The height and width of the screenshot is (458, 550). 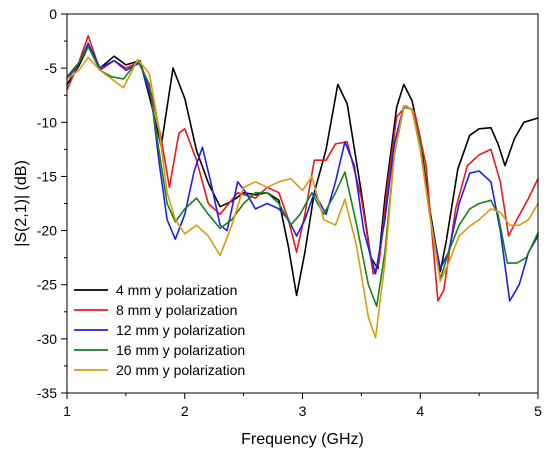 What do you see at coordinates (420, 411) in the screenshot?
I see `x-tick-label: 4` at bounding box center [420, 411].